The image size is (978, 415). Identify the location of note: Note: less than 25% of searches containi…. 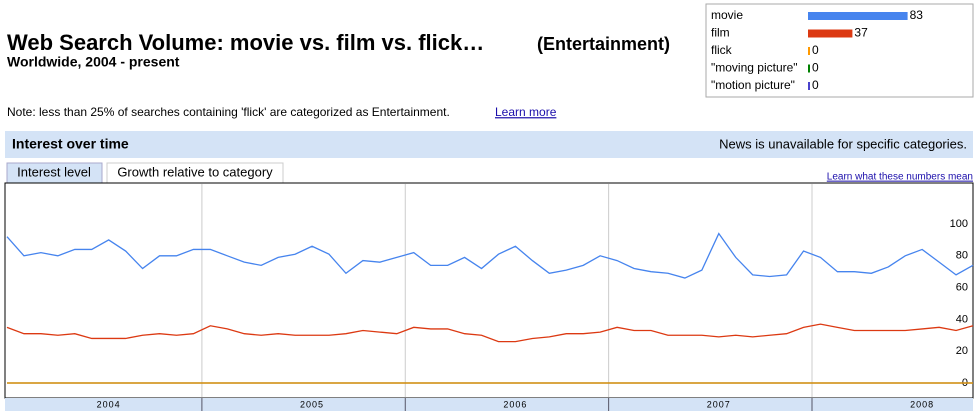
(228, 112).